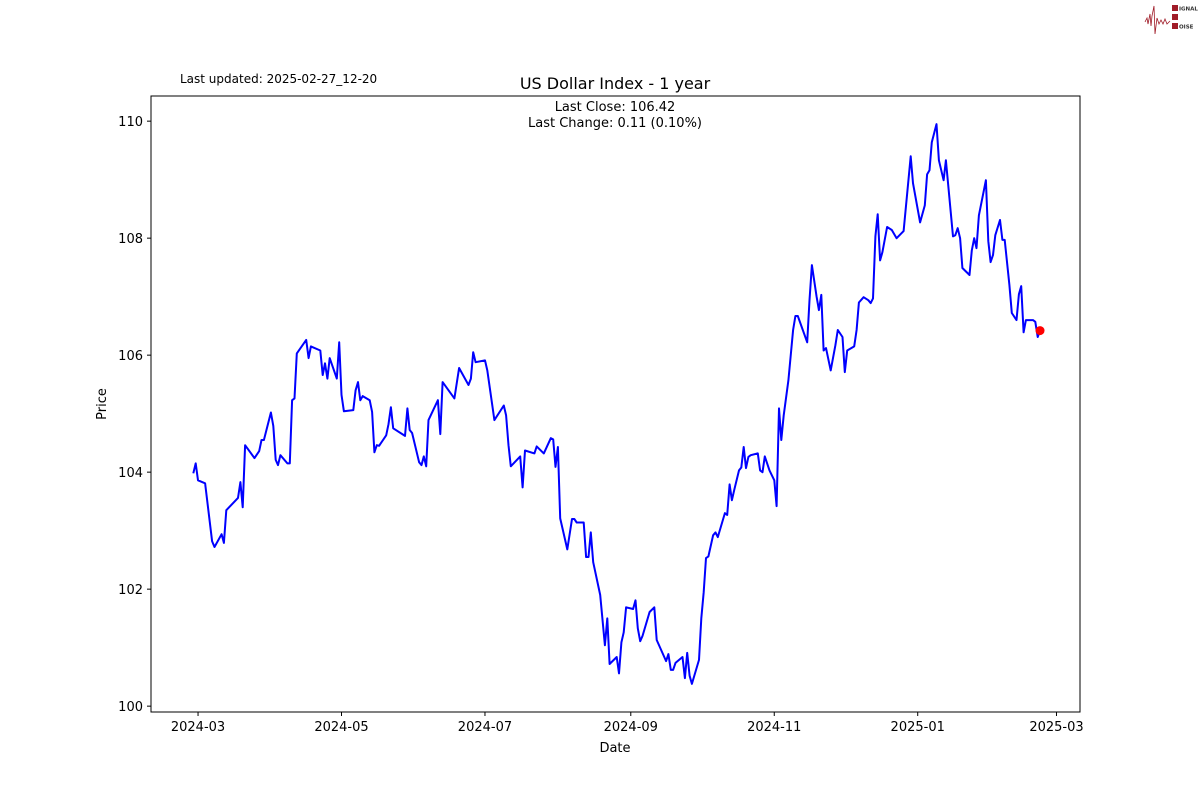 The width and height of the screenshot is (1200, 800). What do you see at coordinates (198, 727) in the screenshot?
I see `x-tick-label: 2024-03` at bounding box center [198, 727].